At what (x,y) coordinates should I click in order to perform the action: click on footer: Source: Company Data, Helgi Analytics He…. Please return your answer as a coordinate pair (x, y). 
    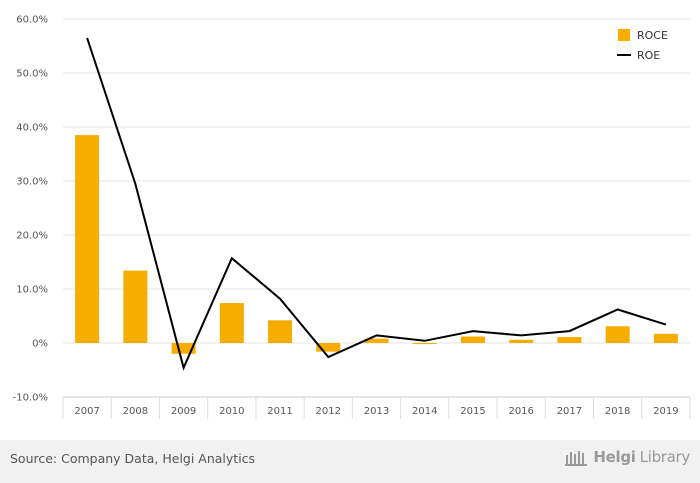
    Looking at the image, I should click on (350, 461).